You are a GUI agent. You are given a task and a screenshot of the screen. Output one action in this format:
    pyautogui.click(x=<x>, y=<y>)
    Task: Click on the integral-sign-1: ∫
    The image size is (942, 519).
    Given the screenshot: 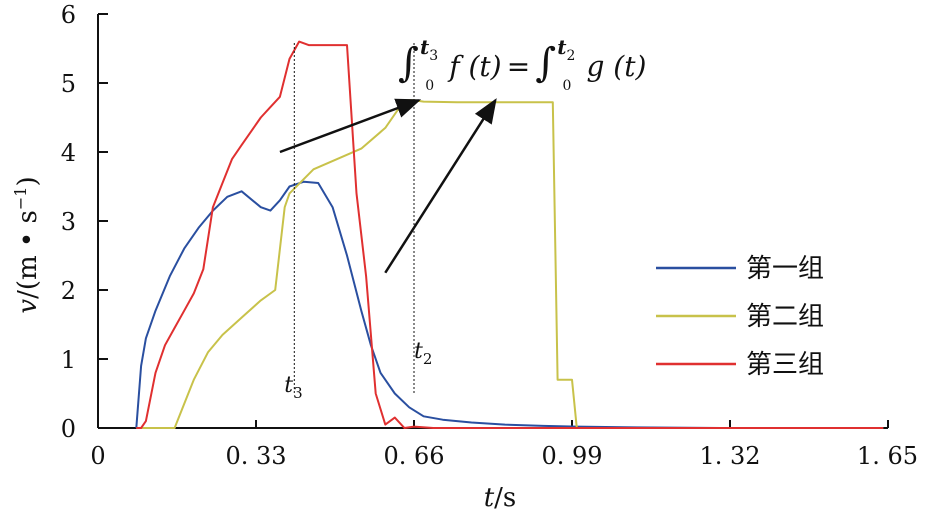 What is the action you would take?
    pyautogui.click(x=408, y=63)
    